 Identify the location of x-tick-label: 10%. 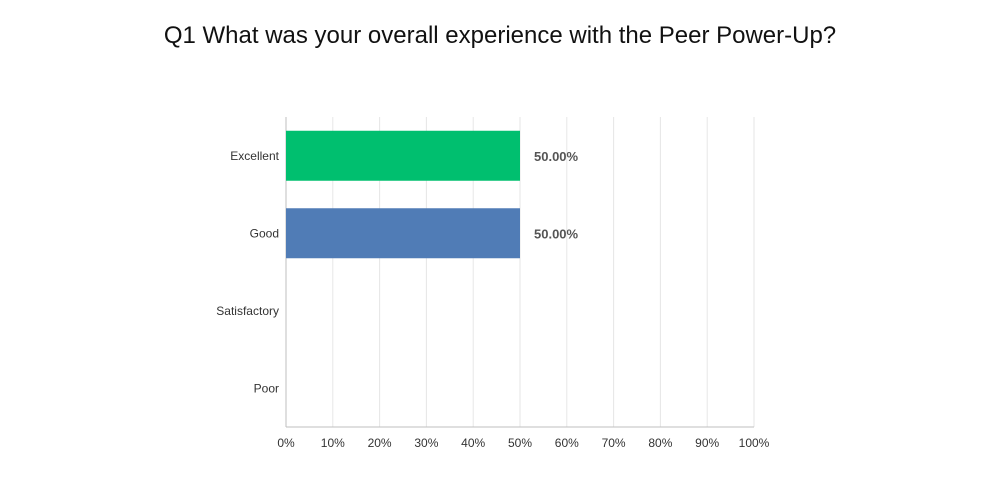
(333, 443).